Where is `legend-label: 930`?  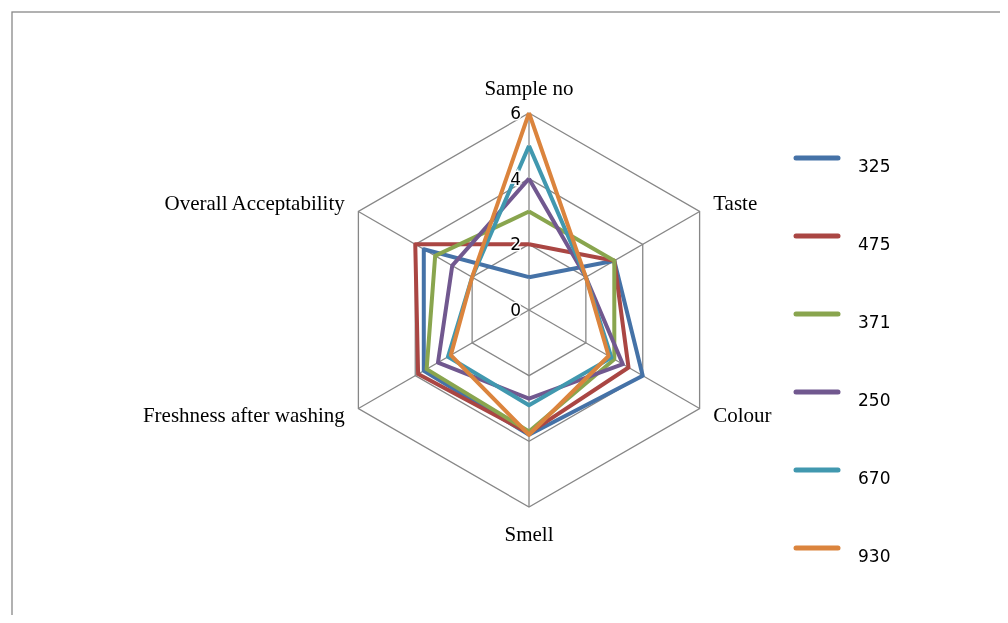
legend-label: 930 is located at coordinates (874, 556).